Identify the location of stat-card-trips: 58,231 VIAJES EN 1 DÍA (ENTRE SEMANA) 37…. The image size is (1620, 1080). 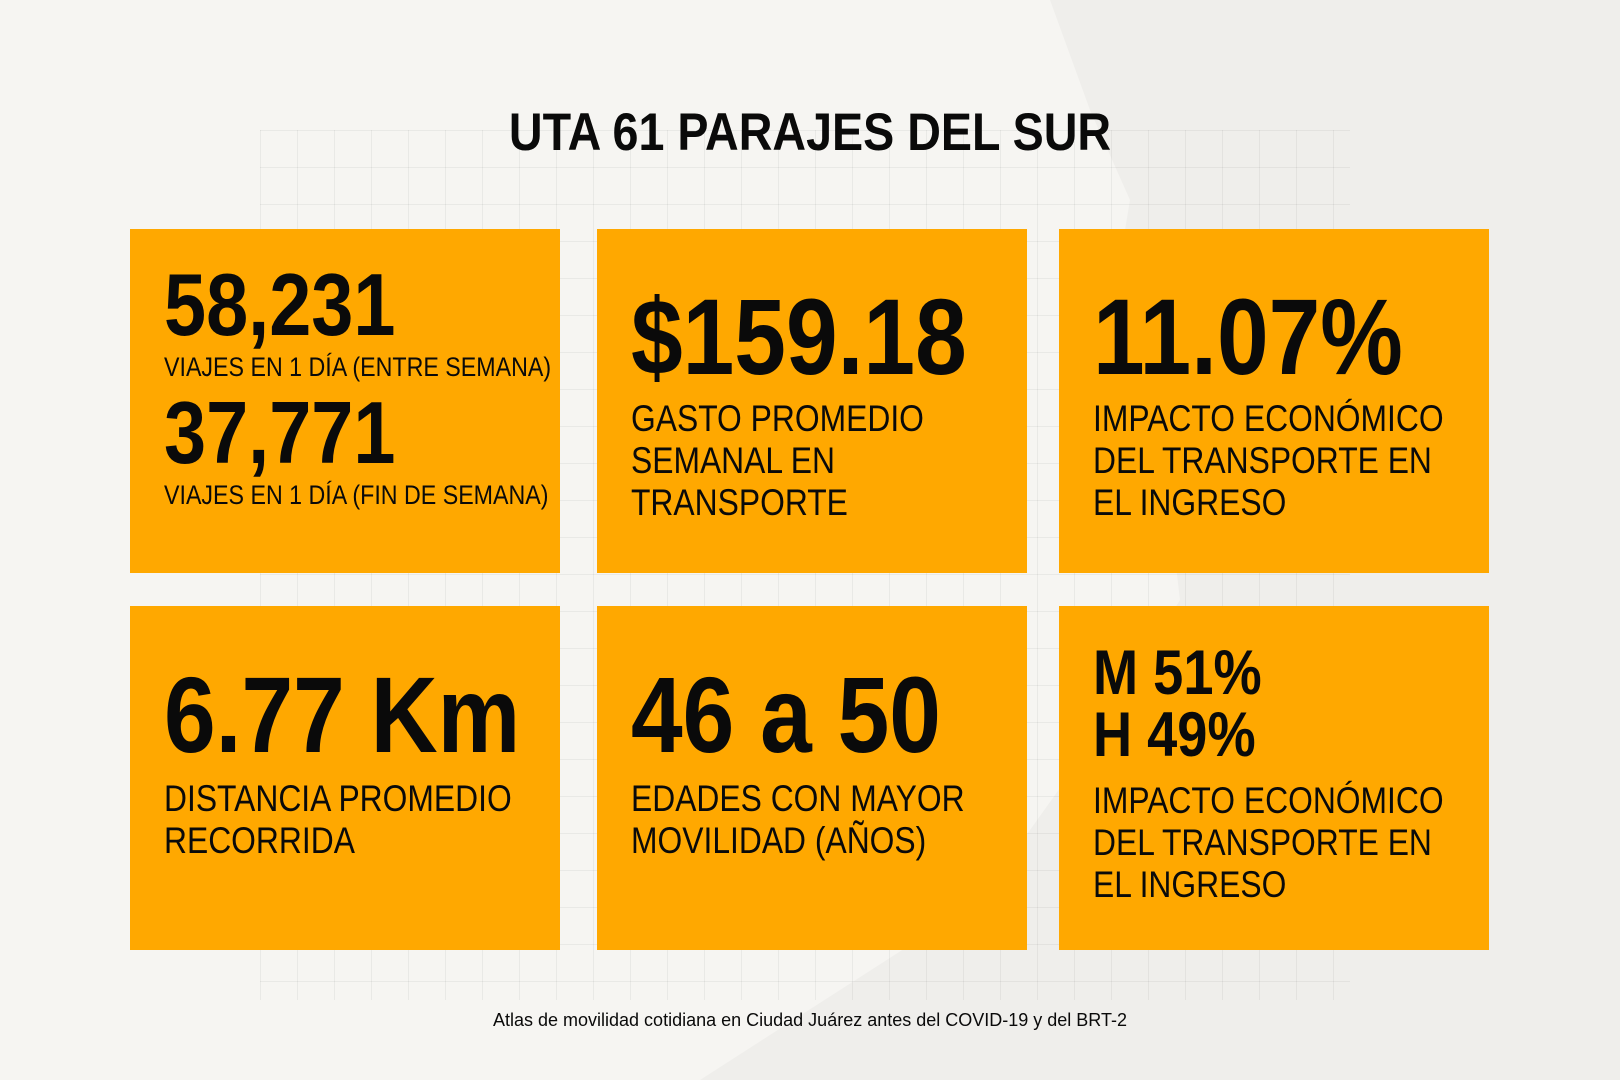
(345, 401).